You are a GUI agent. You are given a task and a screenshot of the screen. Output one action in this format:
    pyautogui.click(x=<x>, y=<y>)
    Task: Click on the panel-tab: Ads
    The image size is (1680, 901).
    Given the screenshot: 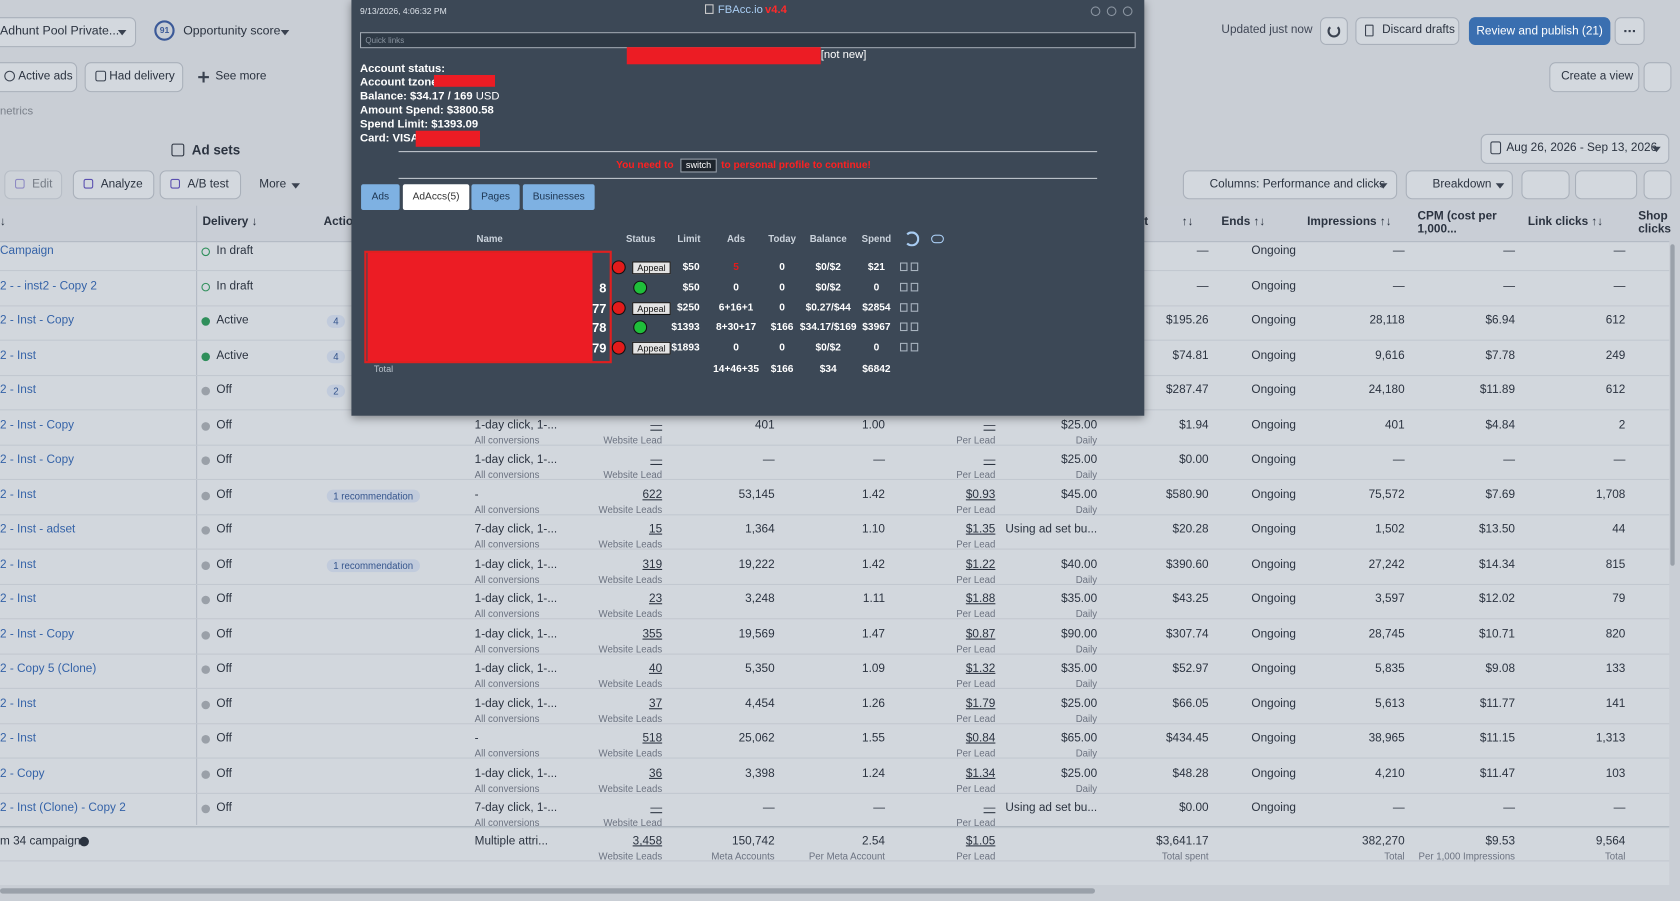 What is the action you would take?
    pyautogui.click(x=380, y=197)
    